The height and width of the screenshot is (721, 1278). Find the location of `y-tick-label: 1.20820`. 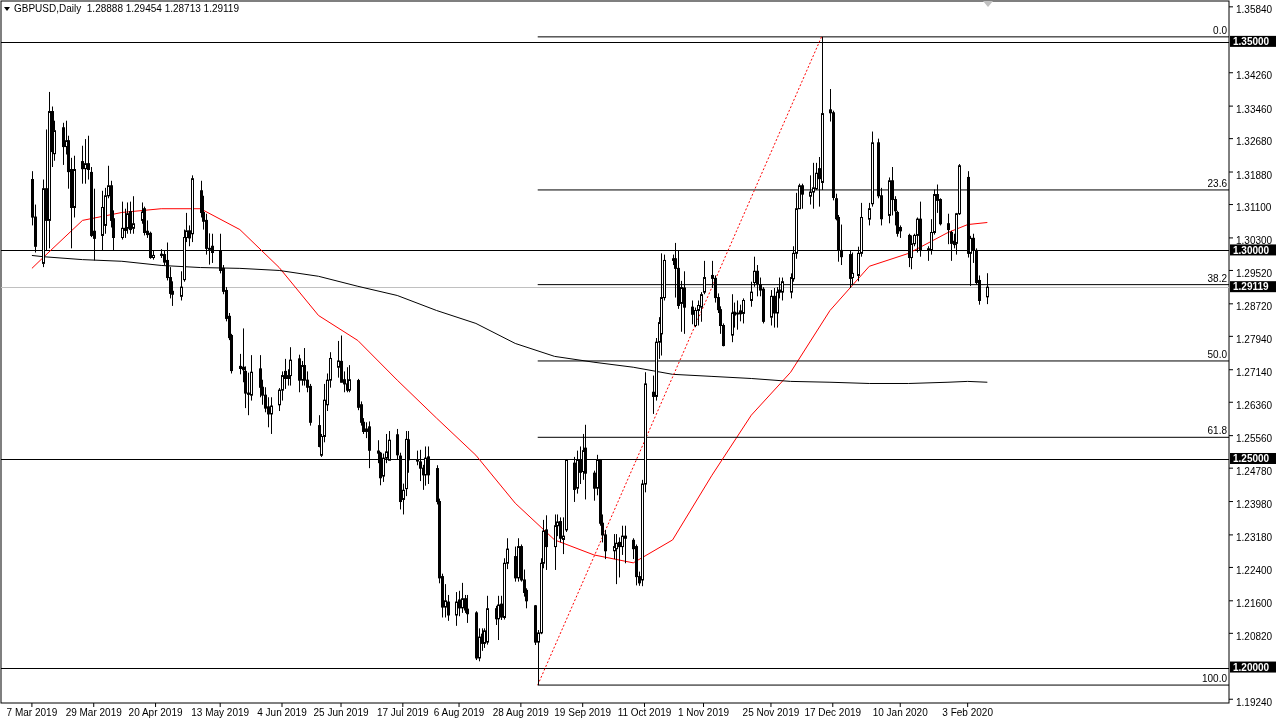

y-tick-label: 1.20820 is located at coordinates (1254, 636).